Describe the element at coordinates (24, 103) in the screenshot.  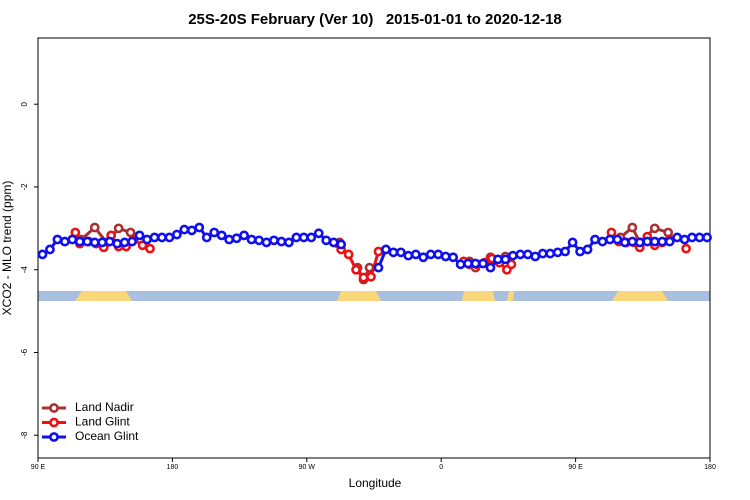
I see `y-tick-label: 0` at that location.